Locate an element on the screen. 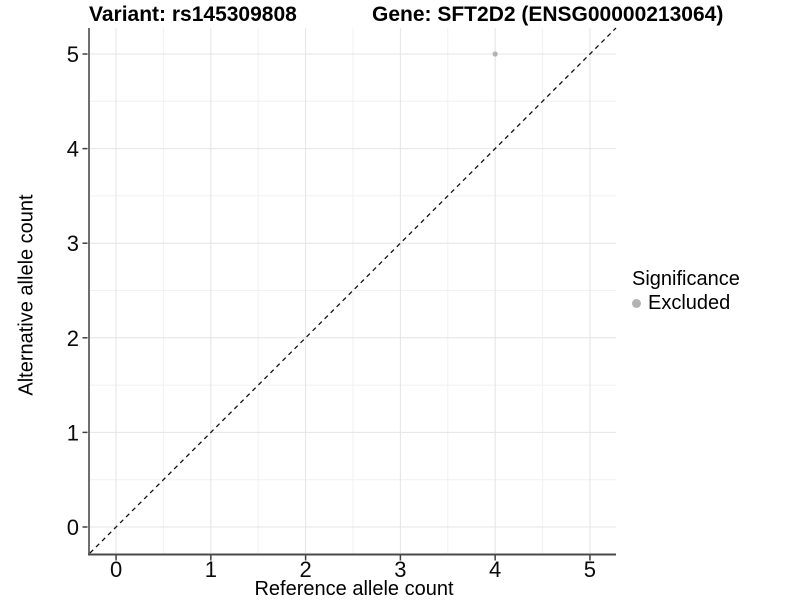 Image resolution: width=800 pixels, height=600 pixels. y-tick-label: 4 is located at coordinates (73, 149).